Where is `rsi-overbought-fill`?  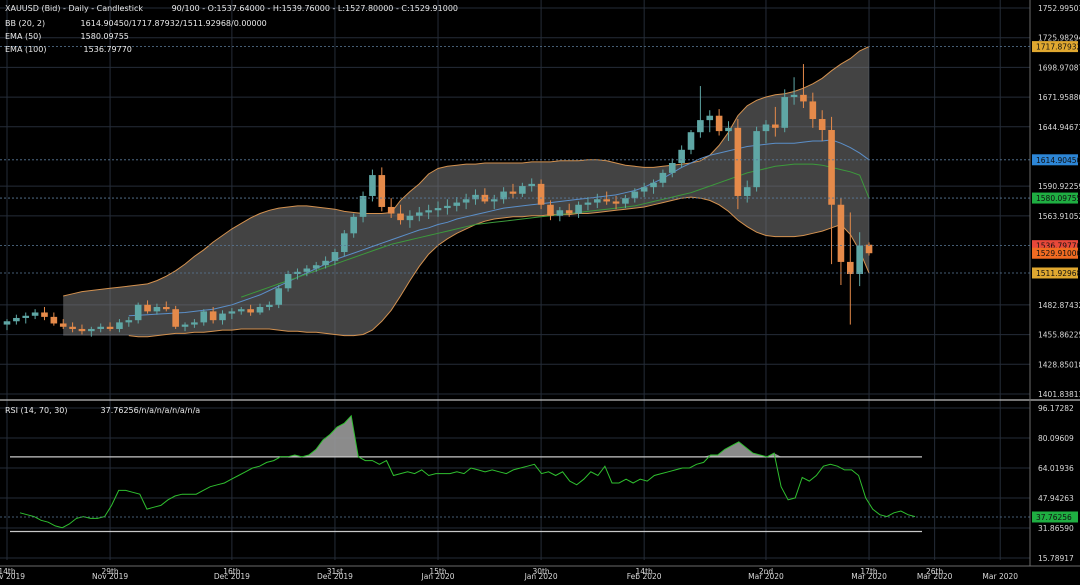 rsi-overbought-fill is located at coordinates (467, 436).